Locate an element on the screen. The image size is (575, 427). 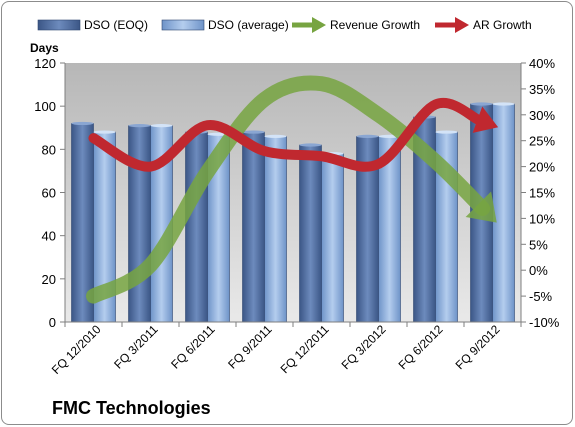
ar-growth-line is located at coordinates (286, 134).